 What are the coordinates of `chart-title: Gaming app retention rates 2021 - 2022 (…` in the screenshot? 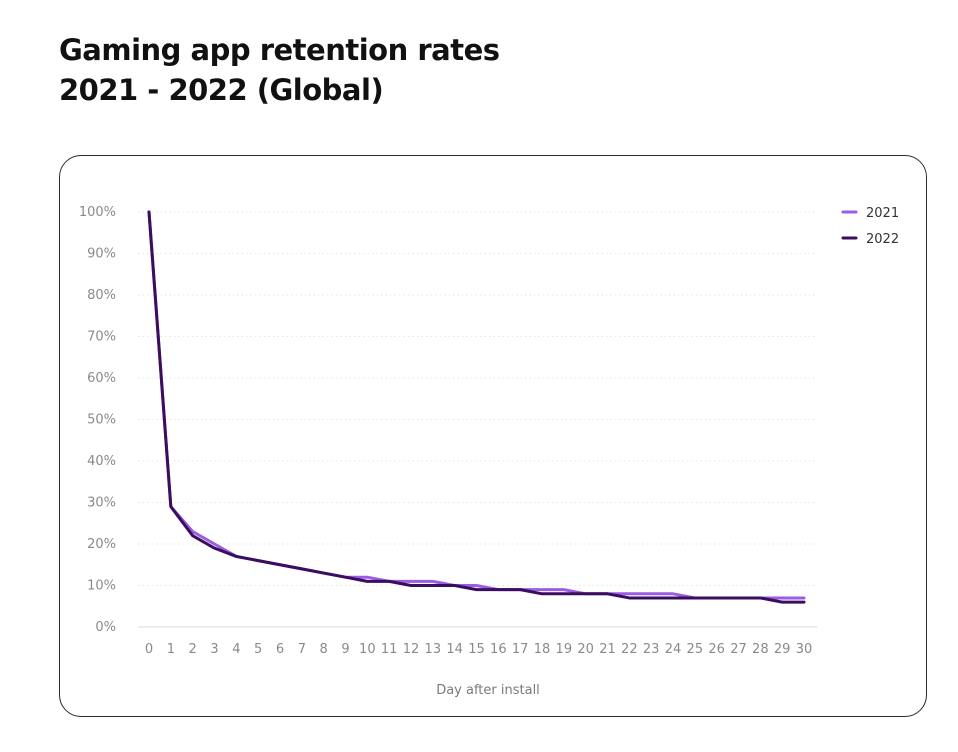 It's located at (279, 70).